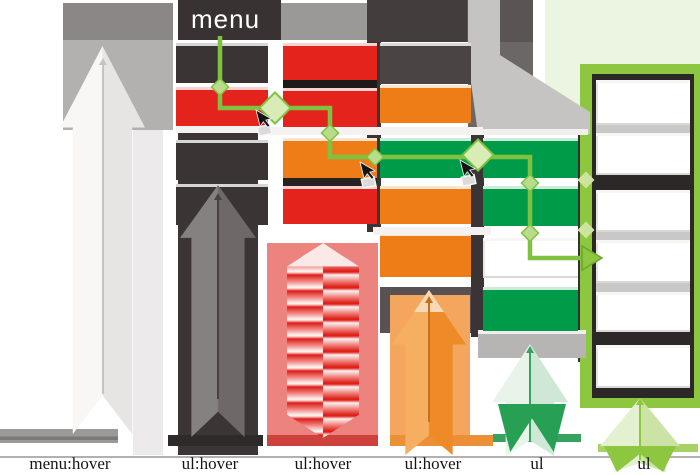 This screenshot has height=475, width=700. Describe the element at coordinates (622, 32) in the screenshot. I see `pale-panel` at that location.